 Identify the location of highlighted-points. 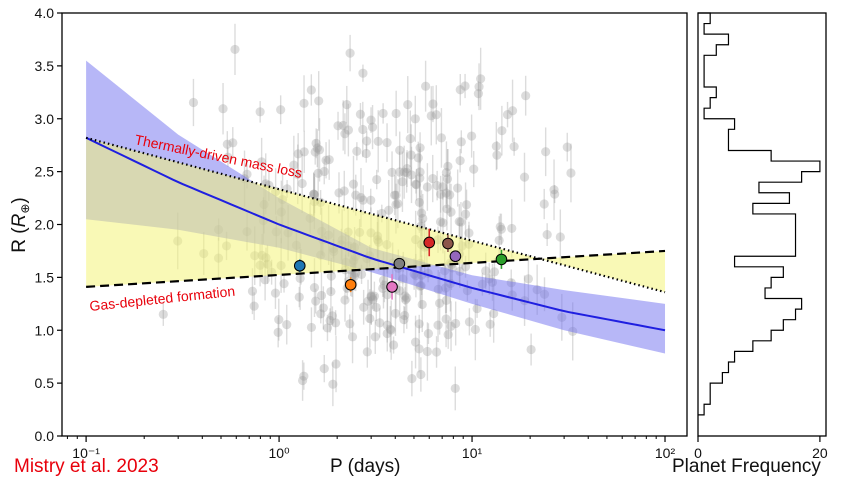
(400, 264).